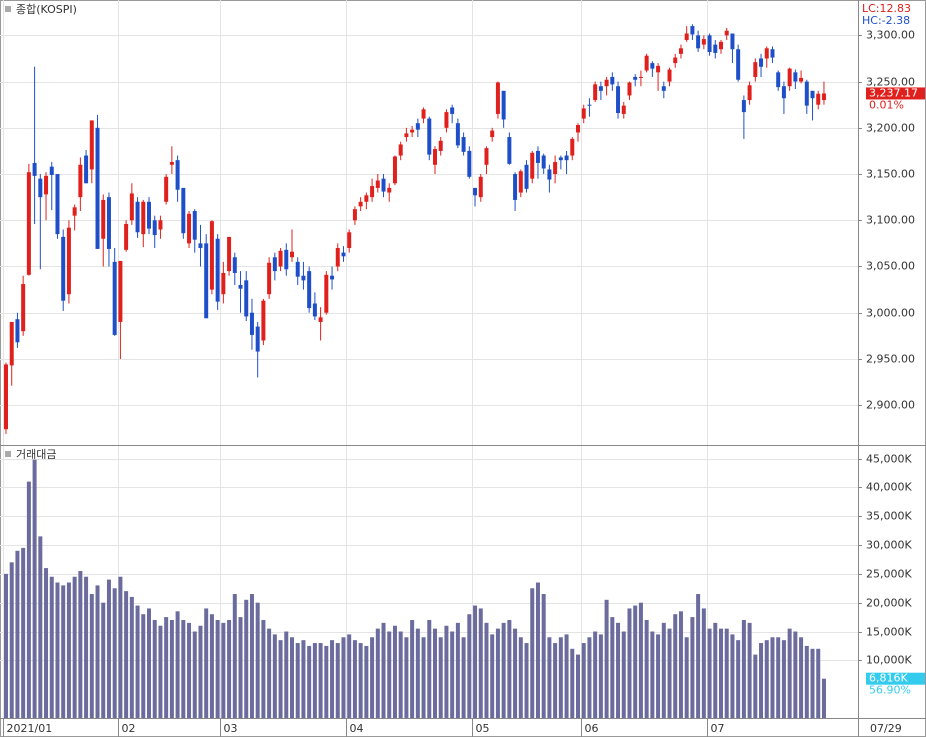 The image size is (926, 737). What do you see at coordinates (890, 220) in the screenshot?
I see `y-tick-label: 3,100.00` at bounding box center [890, 220].